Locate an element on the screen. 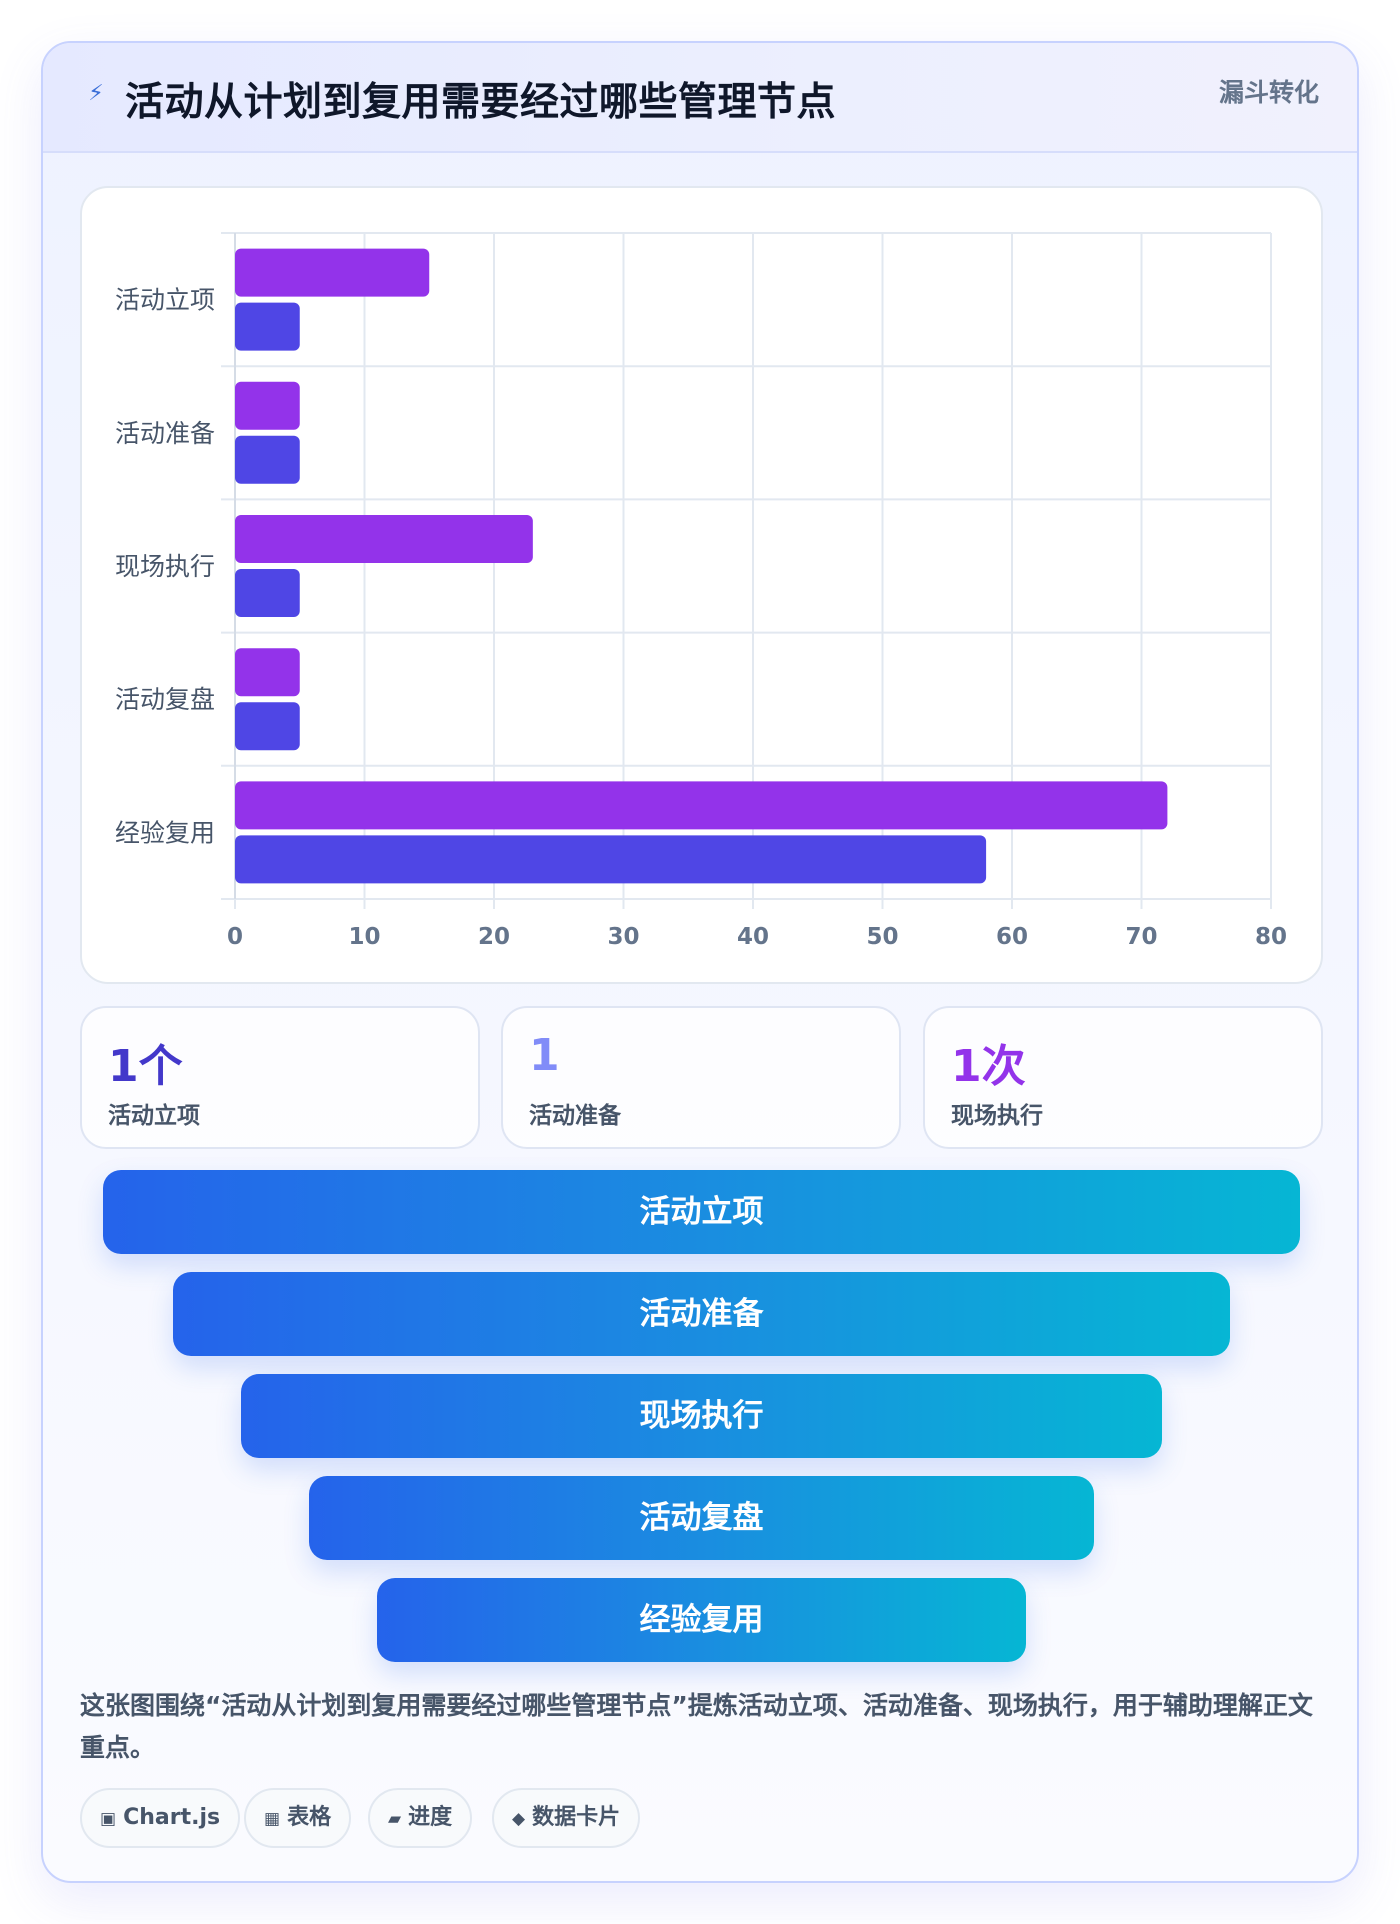  chip-label: 数据卡片 is located at coordinates (576, 1817).